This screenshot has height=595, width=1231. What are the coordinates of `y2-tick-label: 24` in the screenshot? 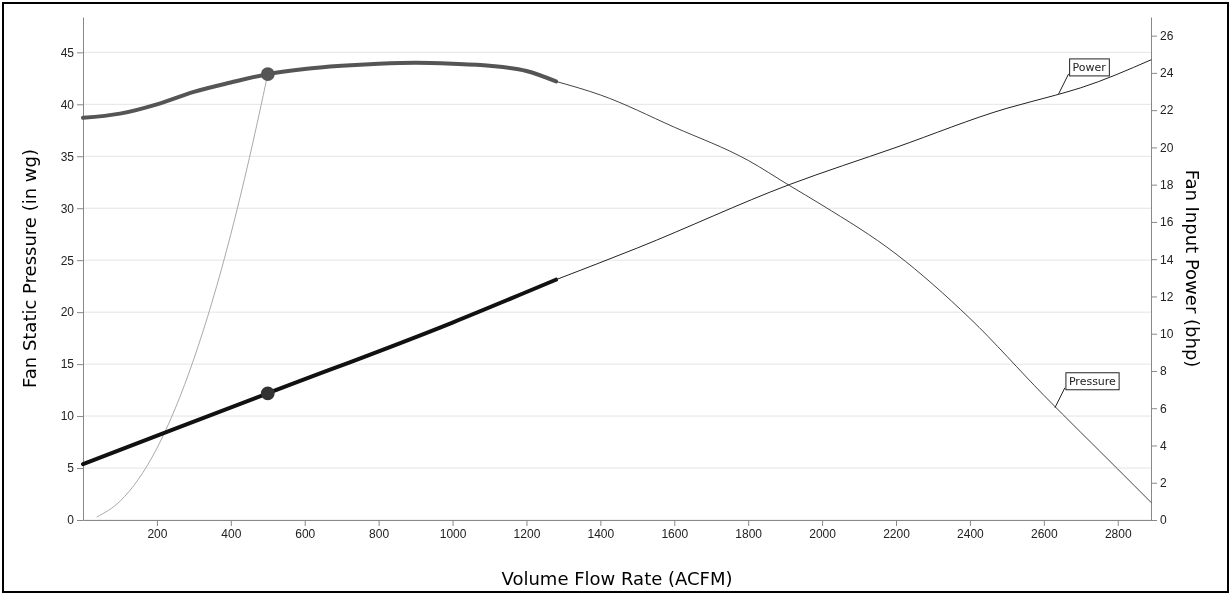 It's located at (1167, 73).